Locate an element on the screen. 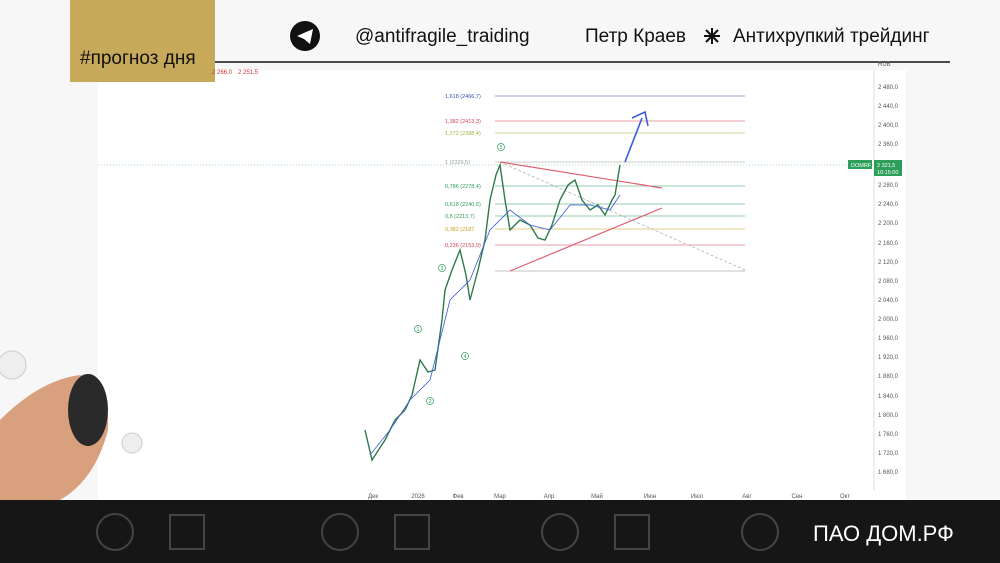  star is located at coordinates (712, 36).